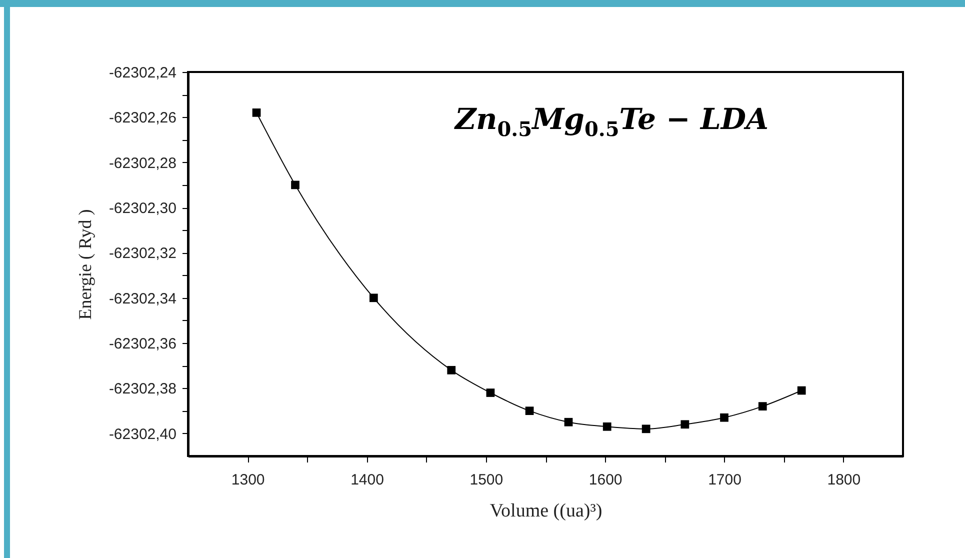  I want to click on x-tick-label: 1300, so click(248, 480).